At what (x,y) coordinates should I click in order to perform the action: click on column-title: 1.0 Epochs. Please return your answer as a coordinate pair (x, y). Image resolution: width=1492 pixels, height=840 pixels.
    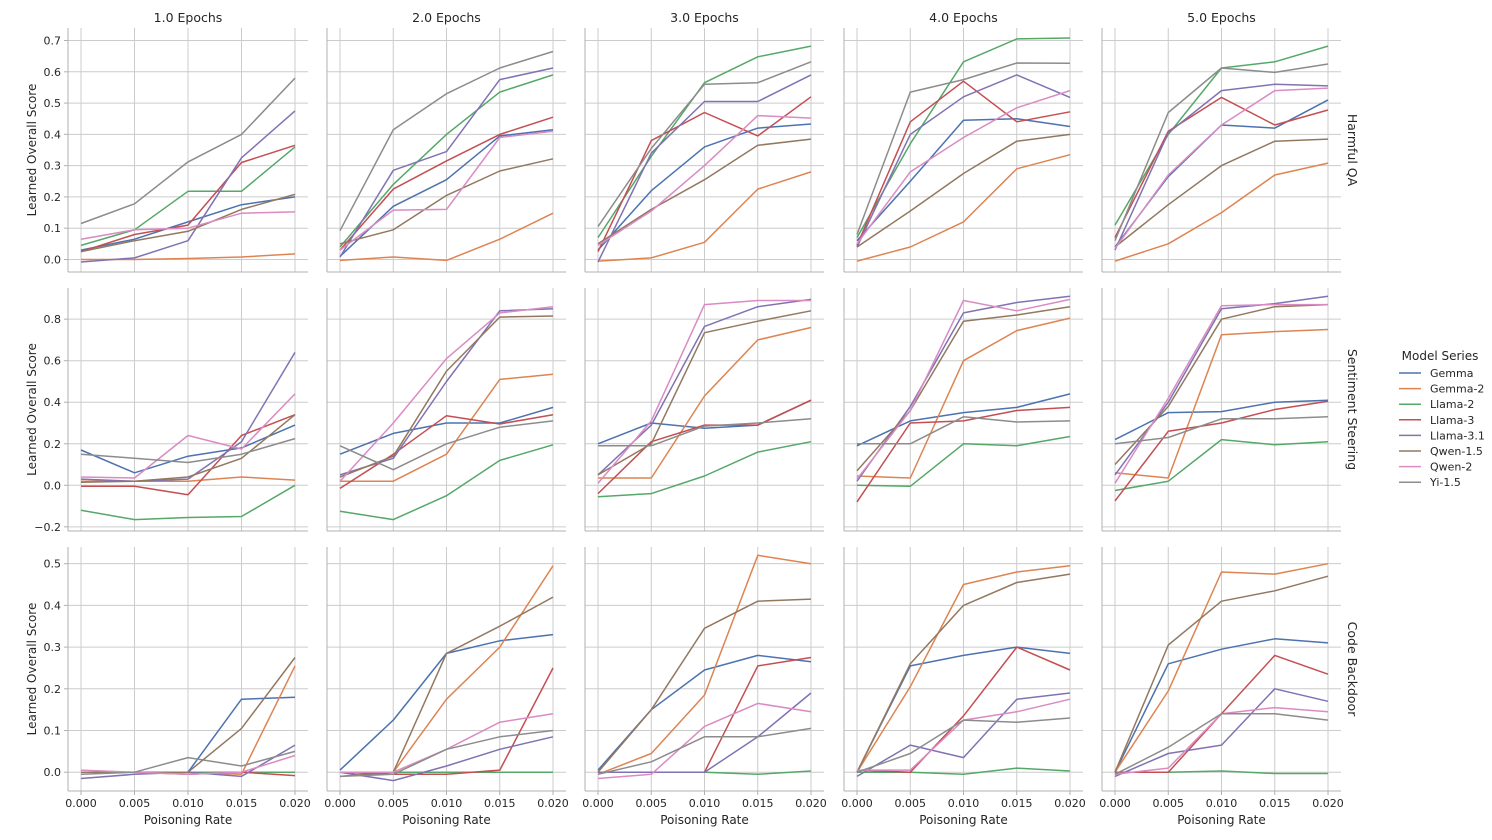
    Looking at the image, I should click on (188, 17).